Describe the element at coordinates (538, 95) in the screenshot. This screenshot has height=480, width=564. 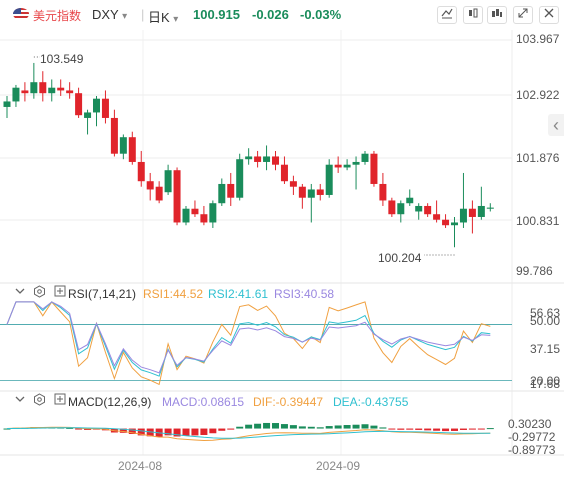
I see `price-label: 102.922` at that location.